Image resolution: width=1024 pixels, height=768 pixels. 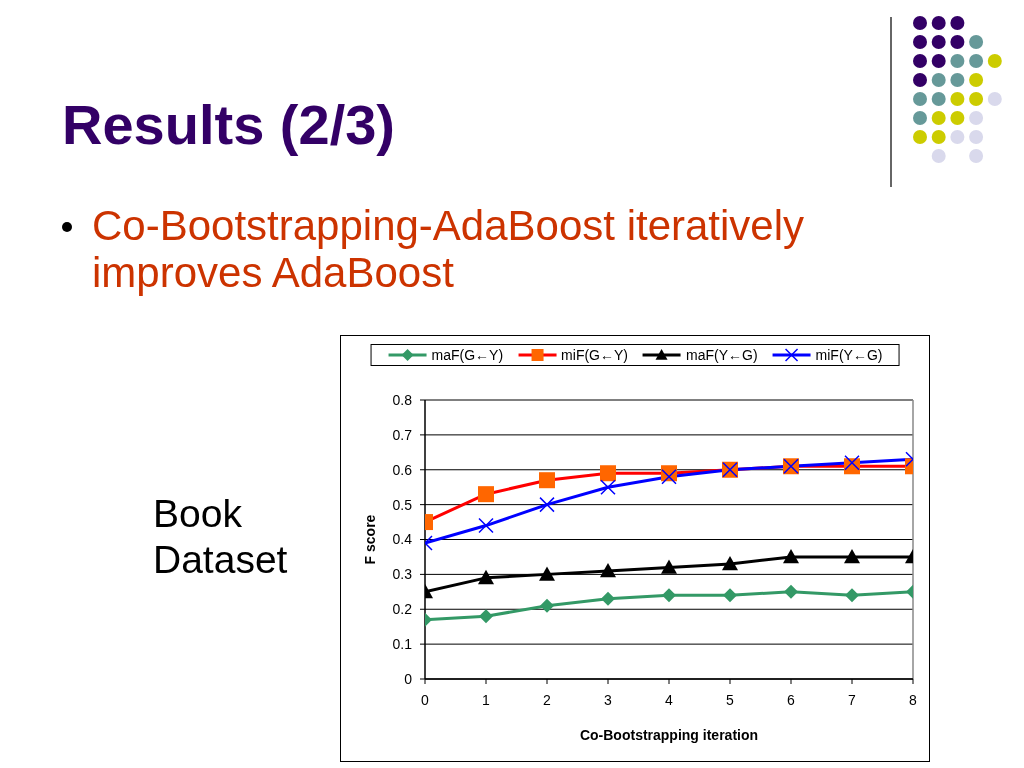 What do you see at coordinates (849, 355) in the screenshot?
I see `legend-label: miF(Y←G)` at bounding box center [849, 355].